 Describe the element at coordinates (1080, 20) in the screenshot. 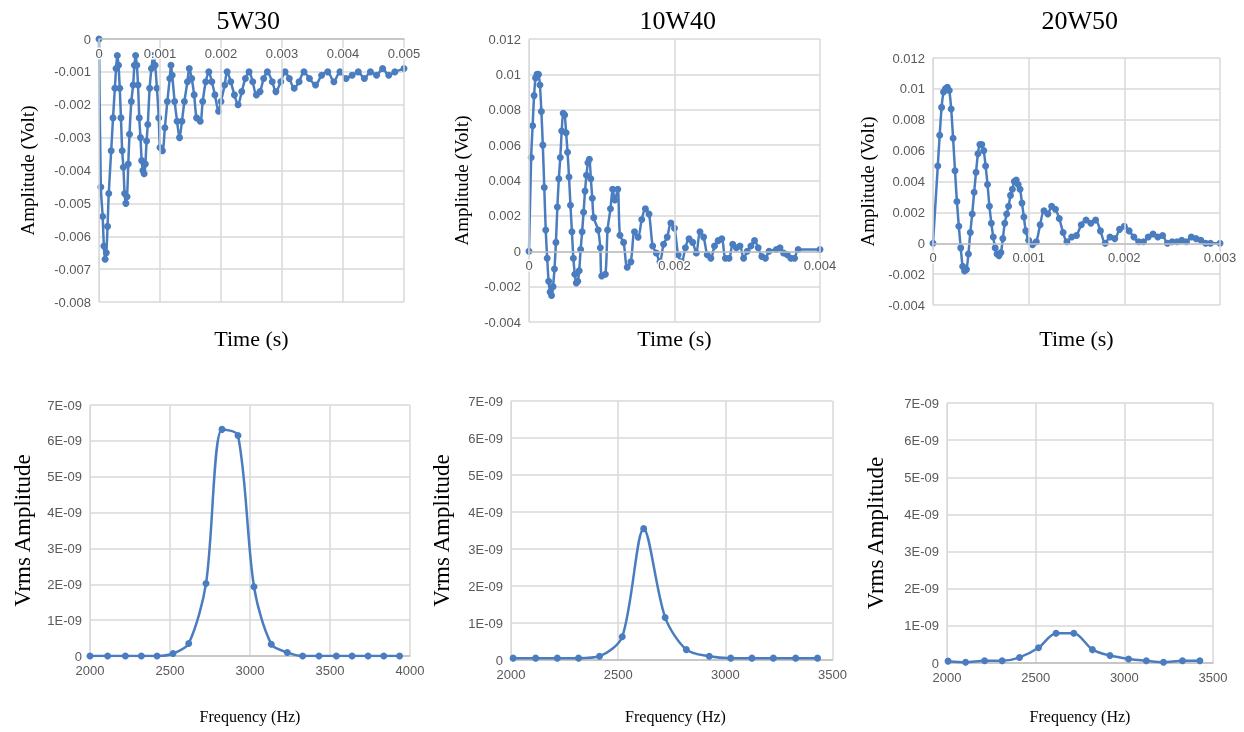

I see `chart-title: 20W50` at that location.